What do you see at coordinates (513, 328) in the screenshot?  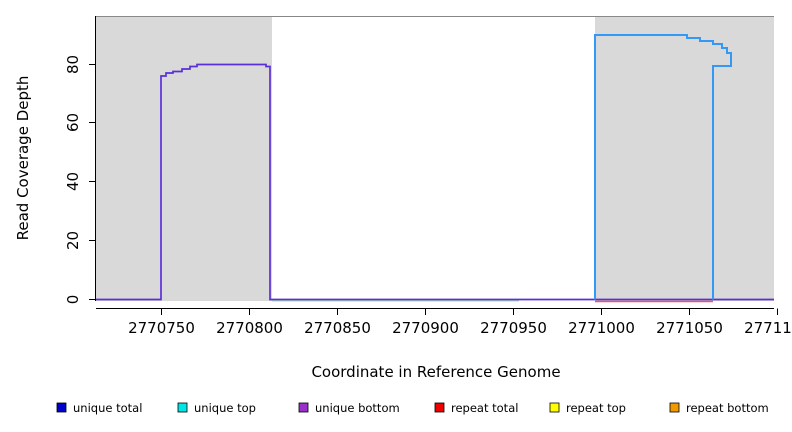 I see `x-tick-label: 2770950` at bounding box center [513, 328].